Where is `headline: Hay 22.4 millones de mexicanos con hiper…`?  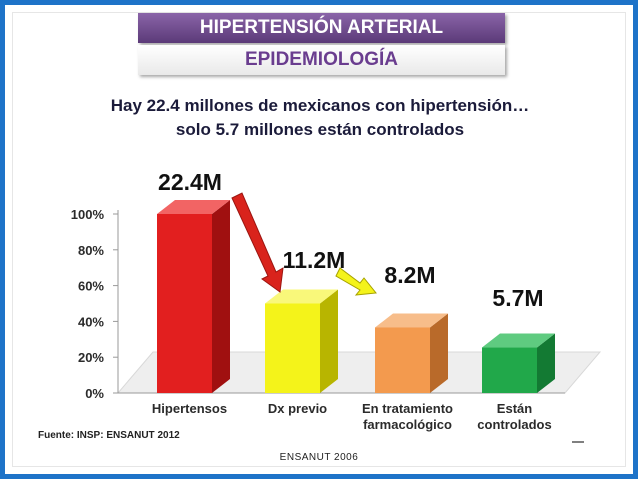 headline: Hay 22.4 millones de mexicanos con hiper… is located at coordinates (320, 118).